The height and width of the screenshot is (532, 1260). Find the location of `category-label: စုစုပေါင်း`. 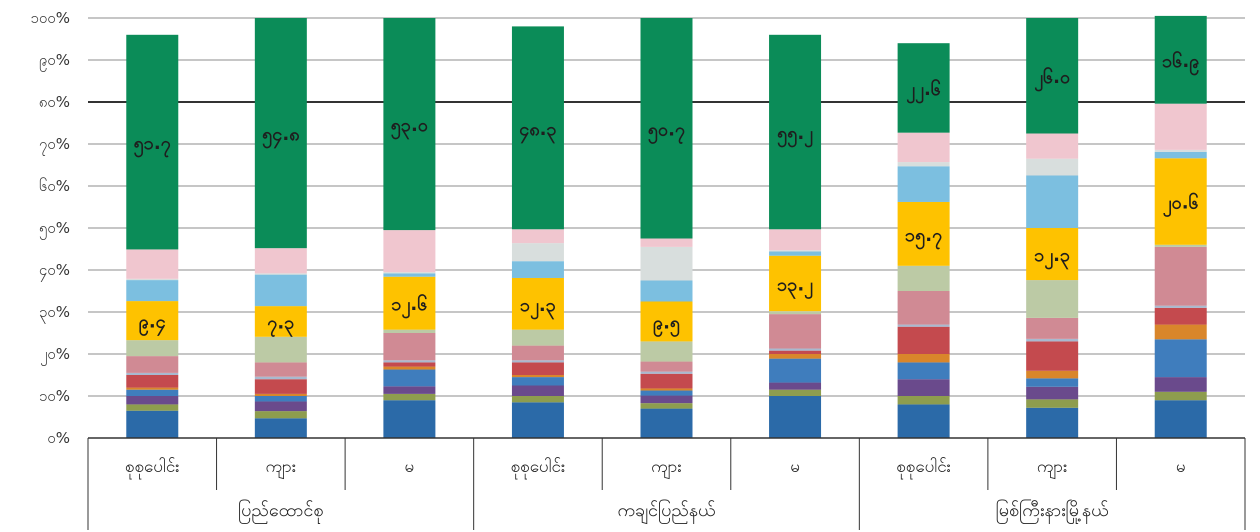

category-label: စုစုပေါင်း is located at coordinates (152, 468).